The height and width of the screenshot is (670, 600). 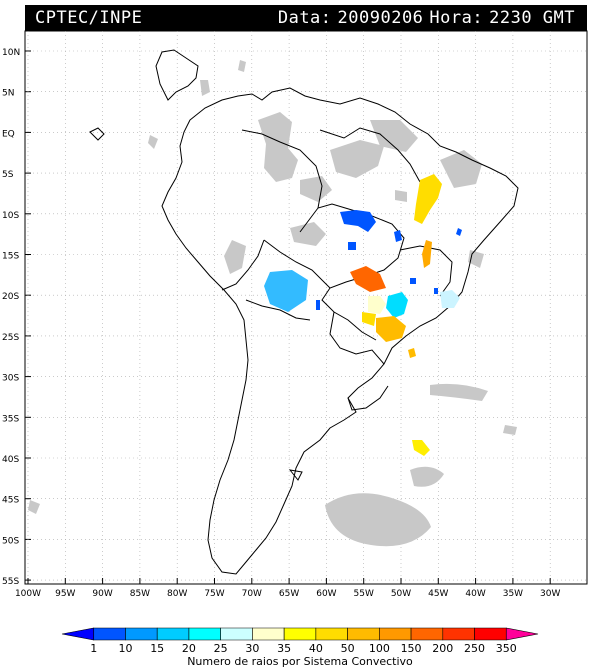 I want to click on lat-label: 10N, so click(x=11, y=53).